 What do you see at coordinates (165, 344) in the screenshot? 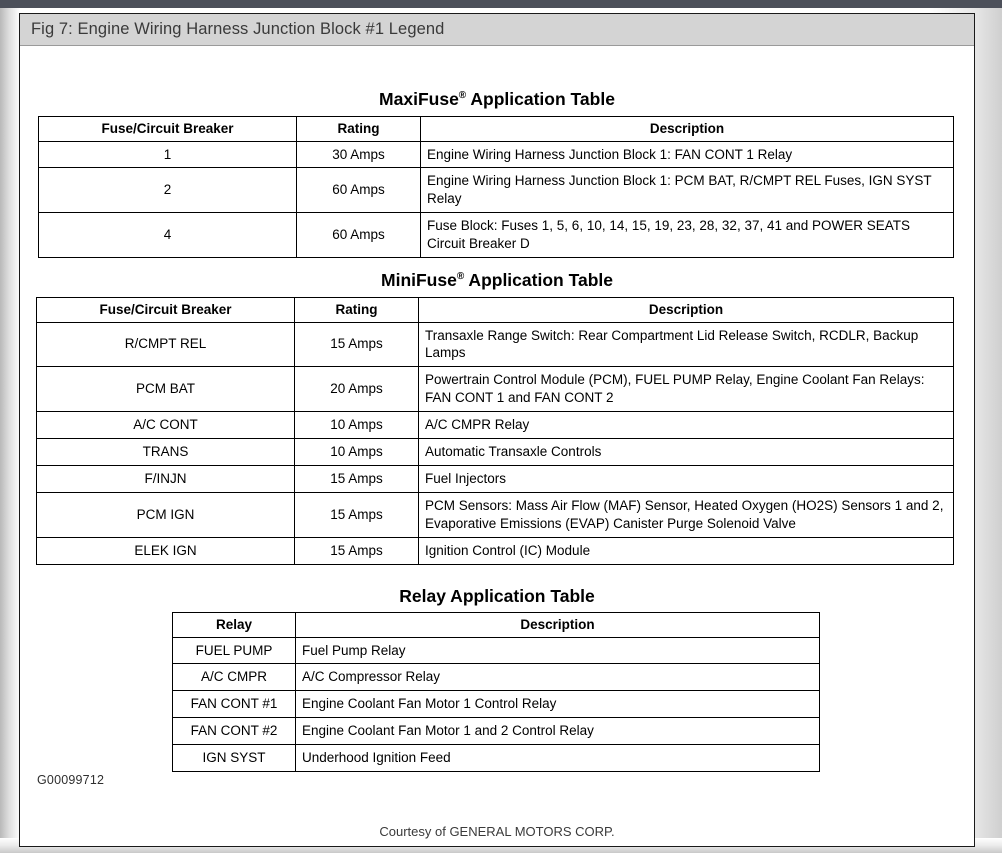
I see `cell-fuse: R/CMPT REL` at bounding box center [165, 344].